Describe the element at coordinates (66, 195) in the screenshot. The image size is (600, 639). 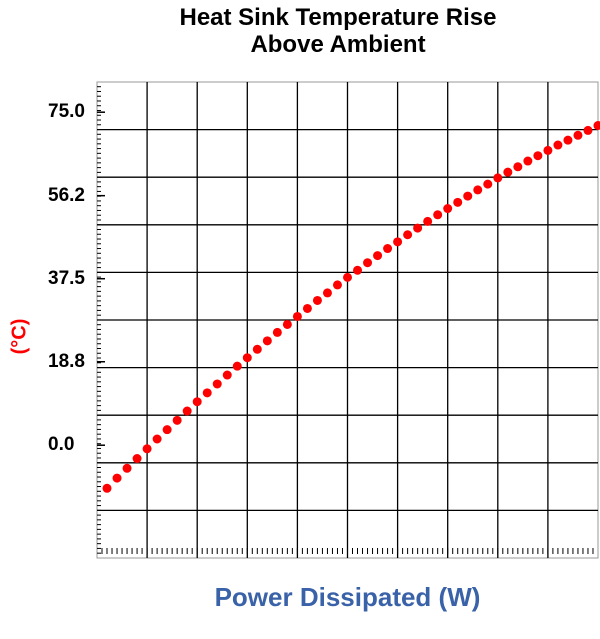
I see `y-tick-label: 56.2` at that location.